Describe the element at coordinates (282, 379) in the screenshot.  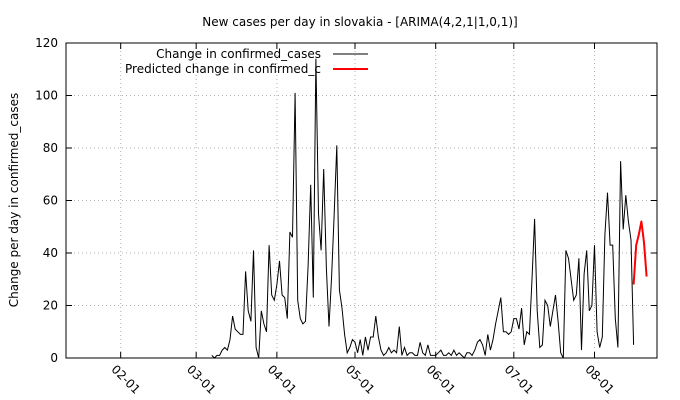
I see `x-tick-label: 04-01` at that location.